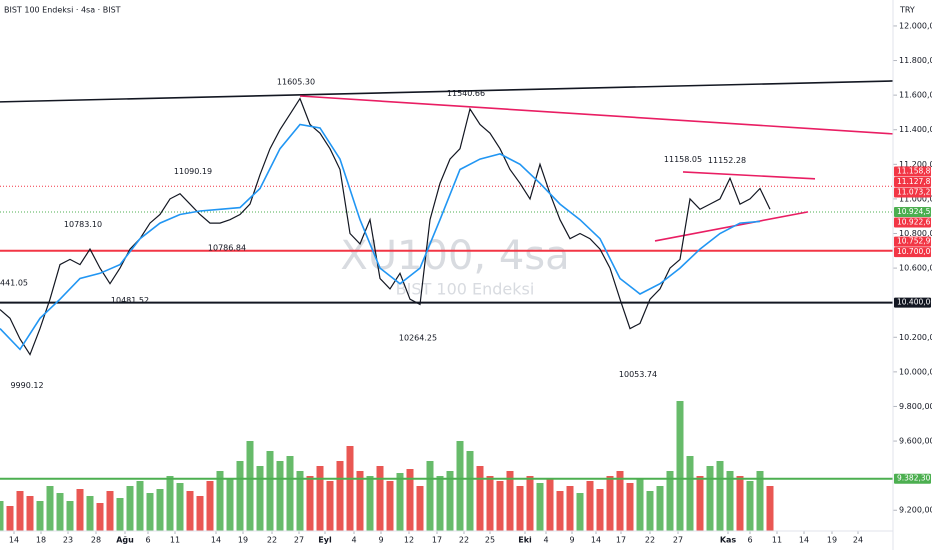 The height and width of the screenshot is (550, 932). Describe the element at coordinates (299, 540) in the screenshot. I see `x-tick-label: 27` at that location.